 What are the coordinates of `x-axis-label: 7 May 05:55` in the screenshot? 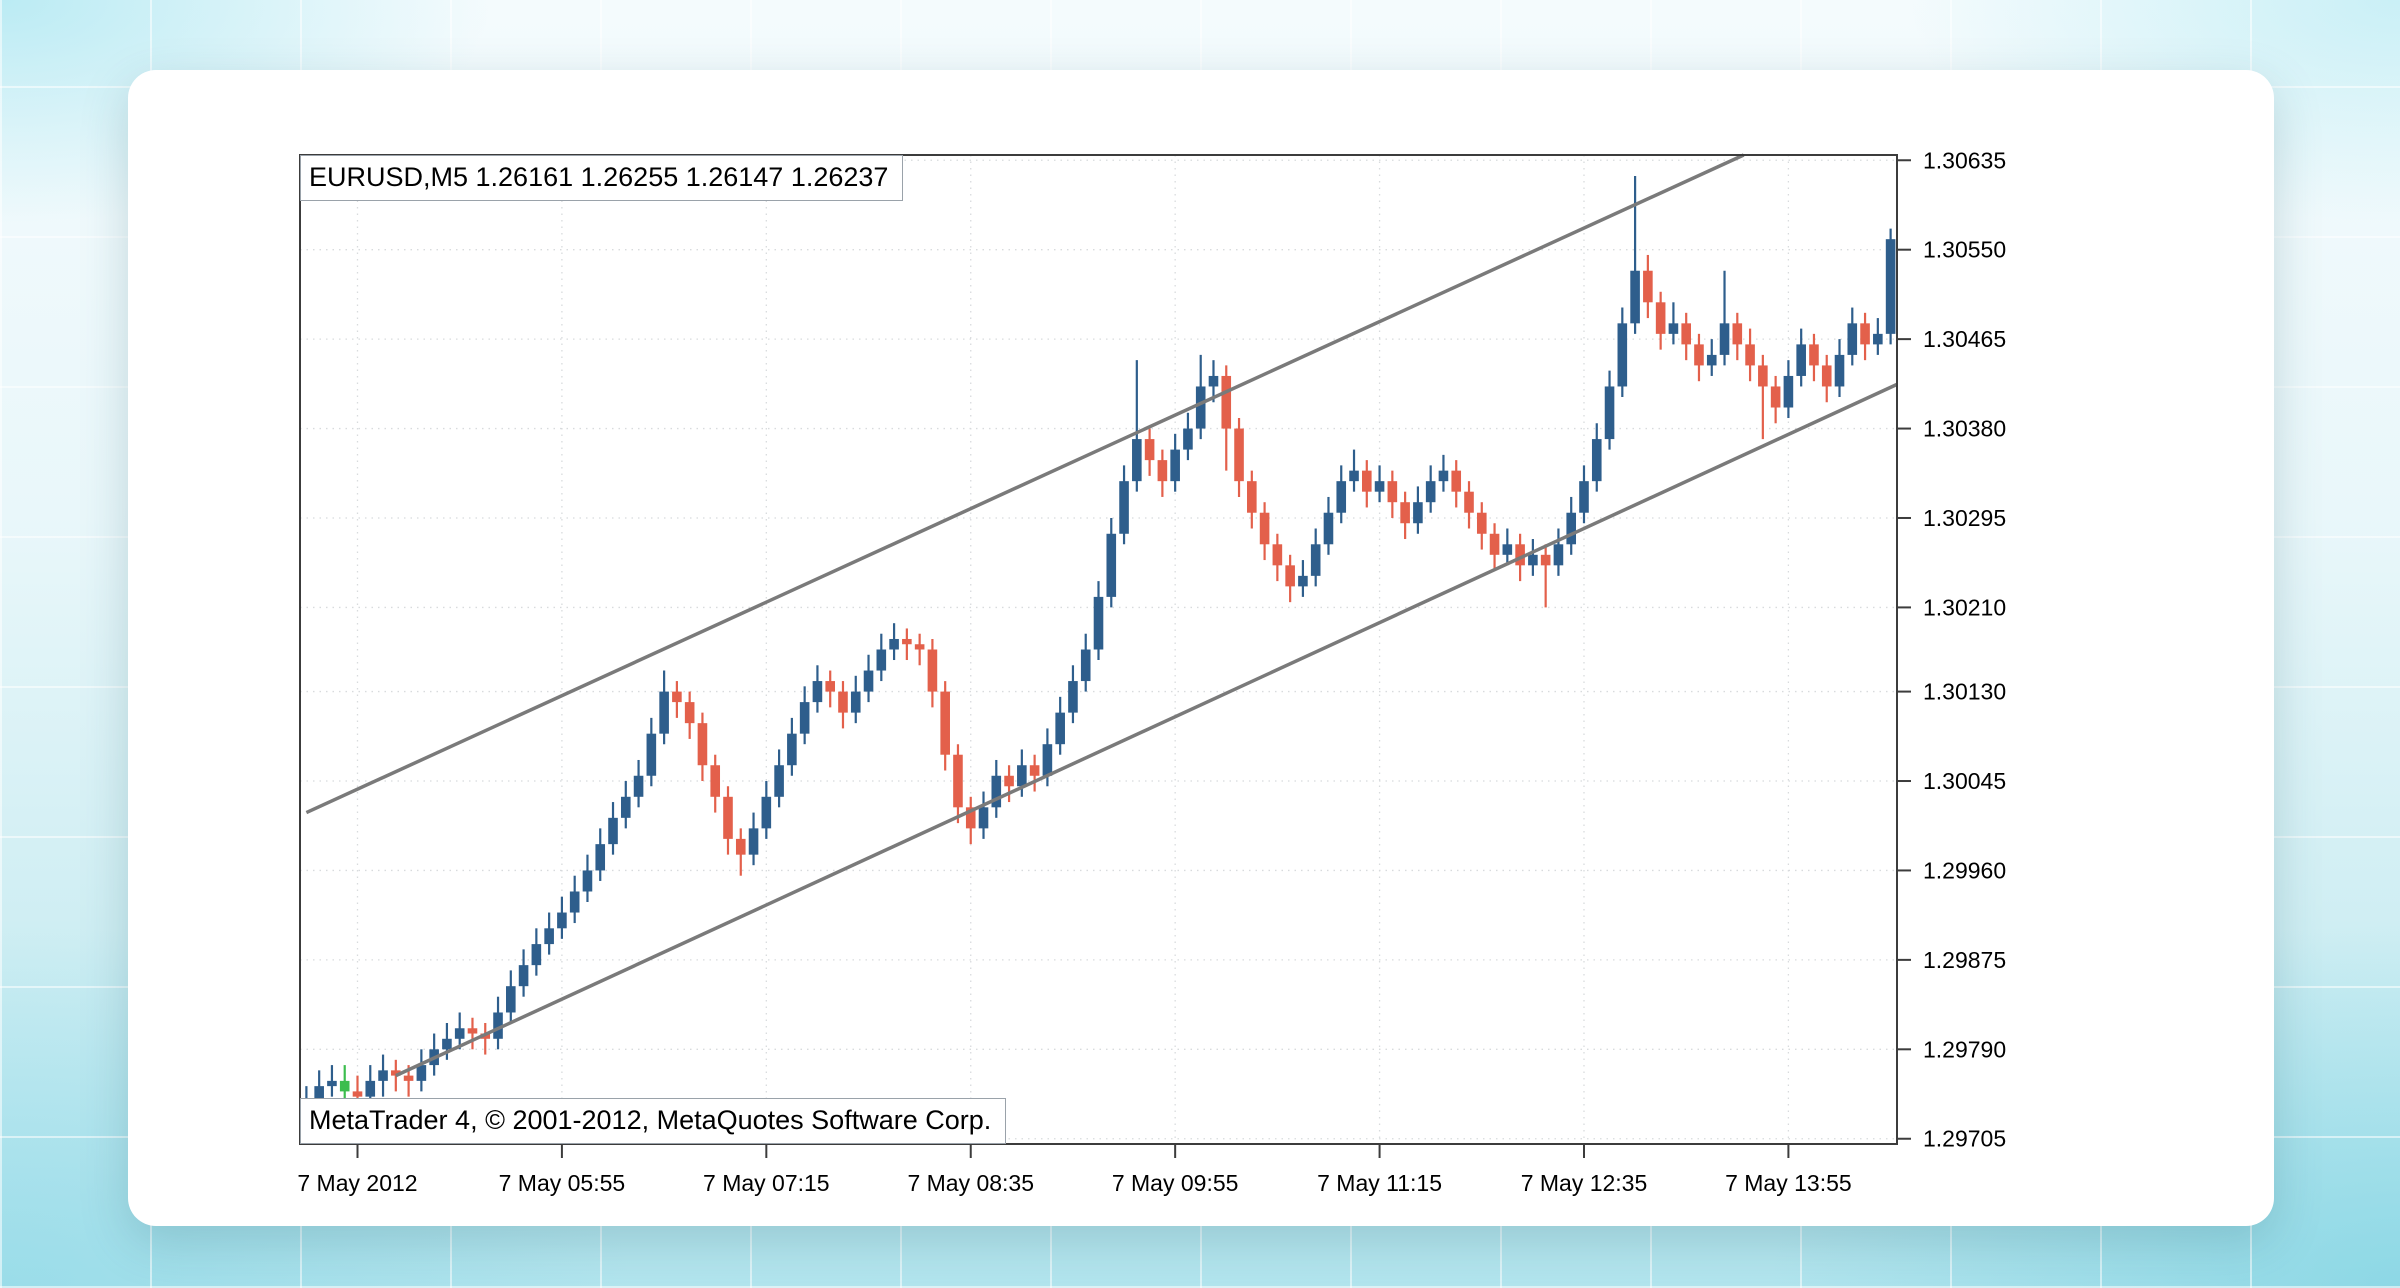 It's located at (562, 1183).